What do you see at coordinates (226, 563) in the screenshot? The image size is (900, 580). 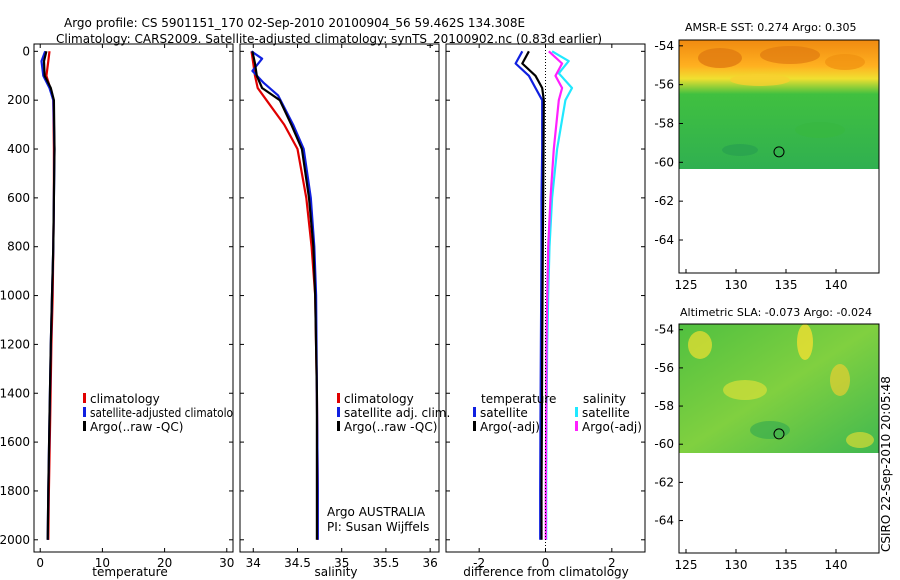 I see `x-tick-label: 30` at bounding box center [226, 563].